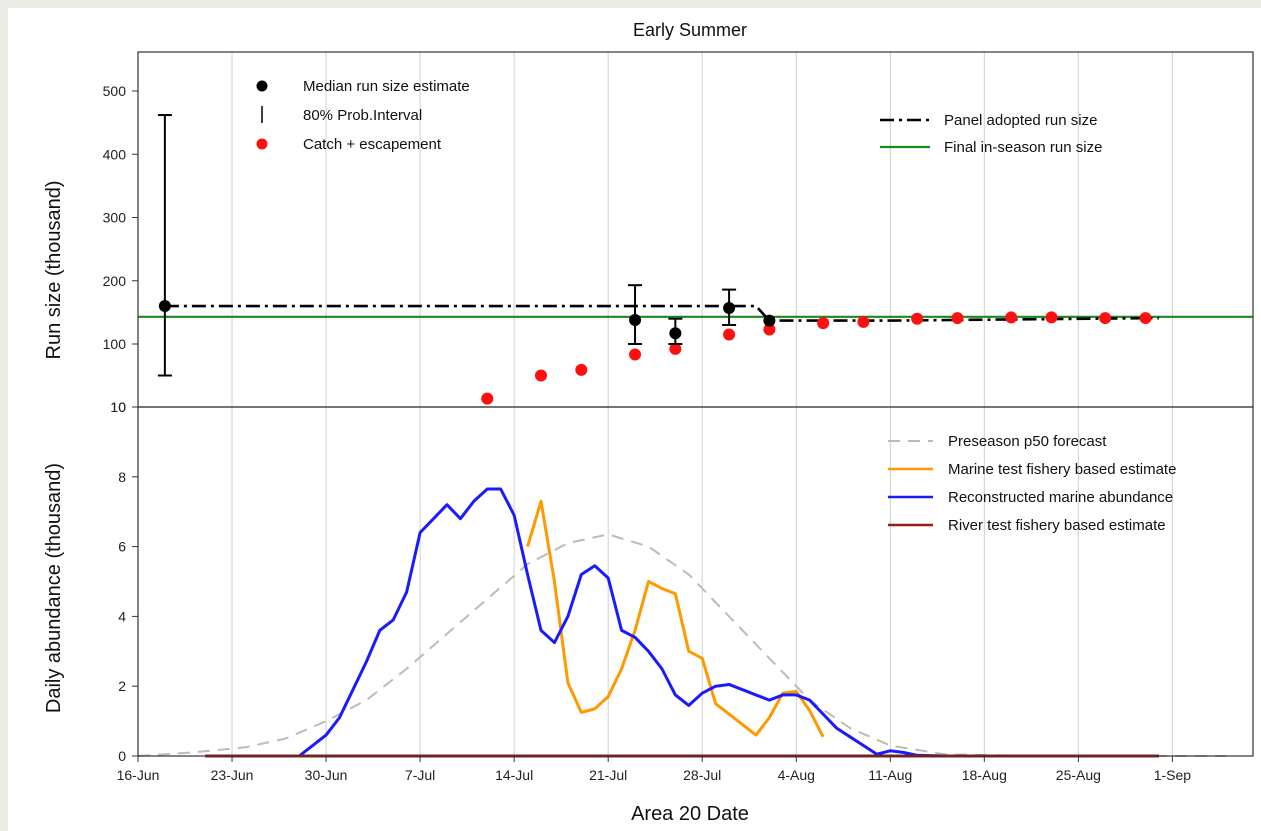  What do you see at coordinates (1078, 775) in the screenshot?
I see `x-tick-label: 25-Aug` at bounding box center [1078, 775].